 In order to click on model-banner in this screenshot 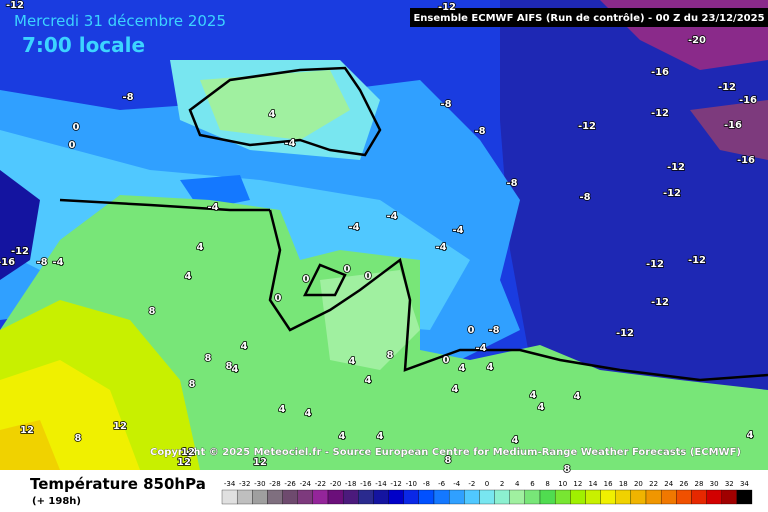, I will do `click(589, 17)`.